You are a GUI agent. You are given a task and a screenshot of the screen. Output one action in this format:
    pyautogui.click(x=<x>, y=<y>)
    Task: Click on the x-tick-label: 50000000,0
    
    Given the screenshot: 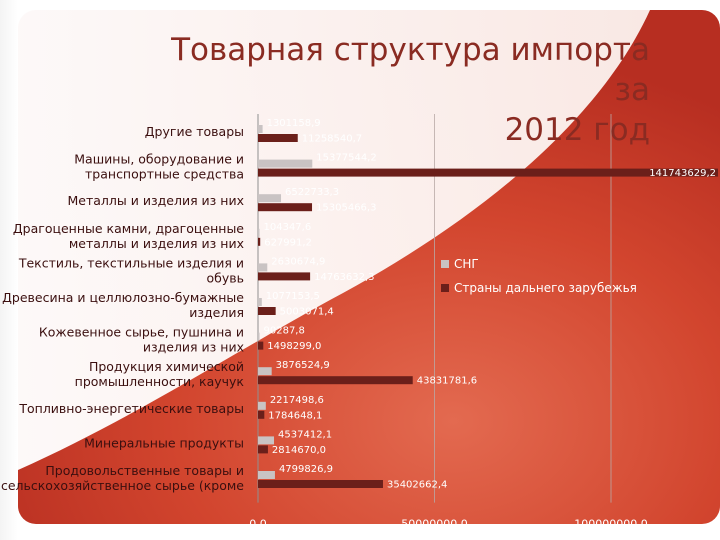 What is the action you would take?
    pyautogui.click(x=434, y=524)
    